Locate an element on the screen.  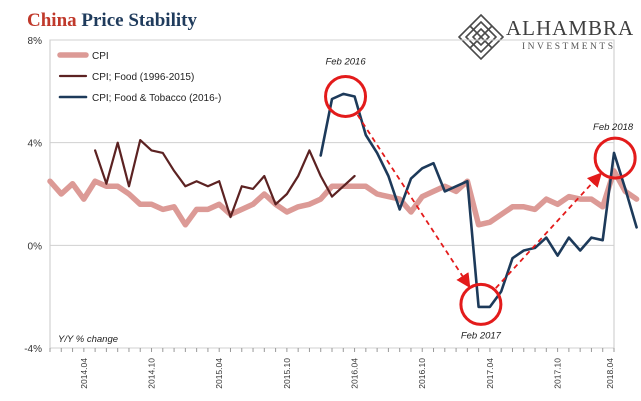
annotation-label-2: Feb 2018 is located at coordinates (613, 127).